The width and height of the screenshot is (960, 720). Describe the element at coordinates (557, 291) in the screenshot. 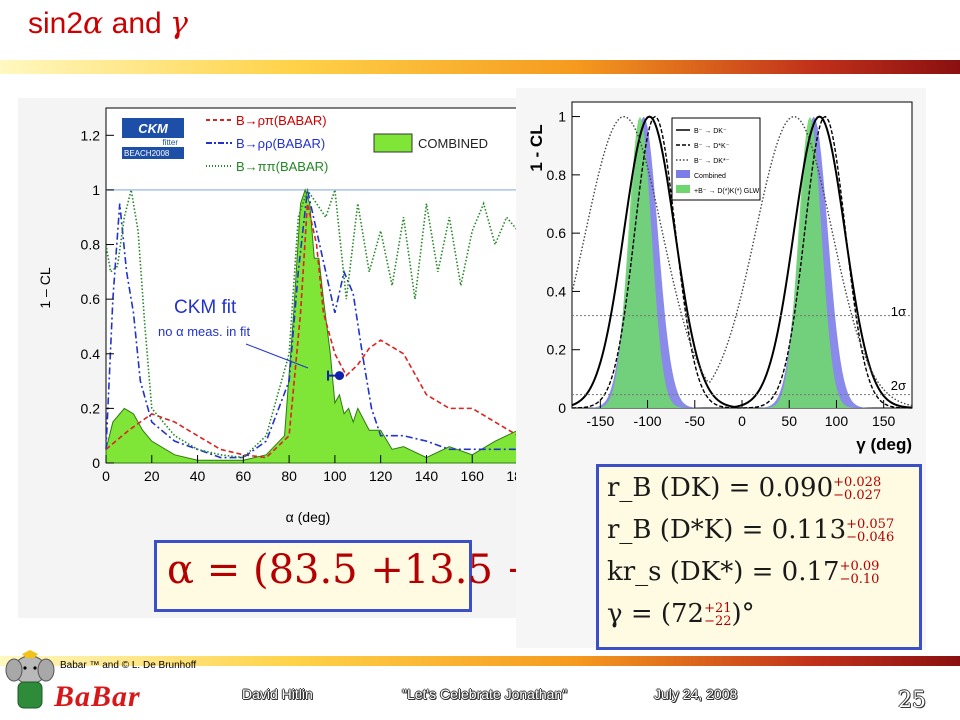

I see `gamma-ytick-label: 0.4` at that location.